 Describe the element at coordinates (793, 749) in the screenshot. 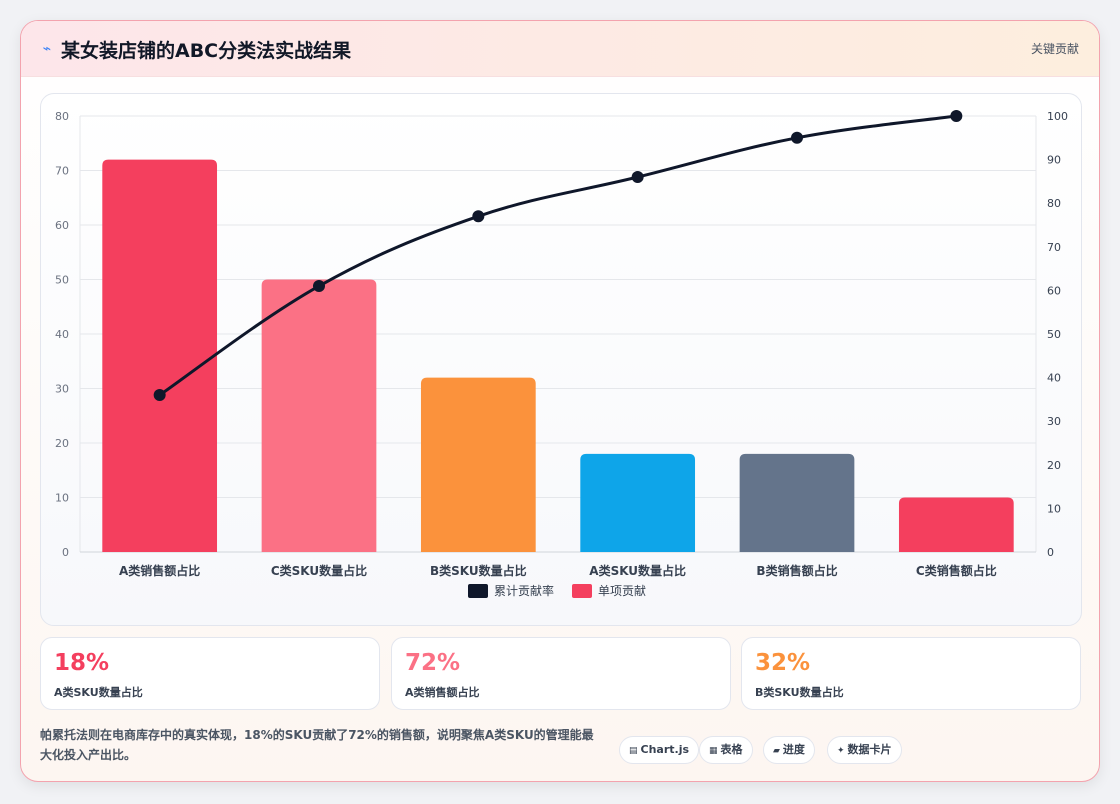

I see `chip-label: 进度` at that location.